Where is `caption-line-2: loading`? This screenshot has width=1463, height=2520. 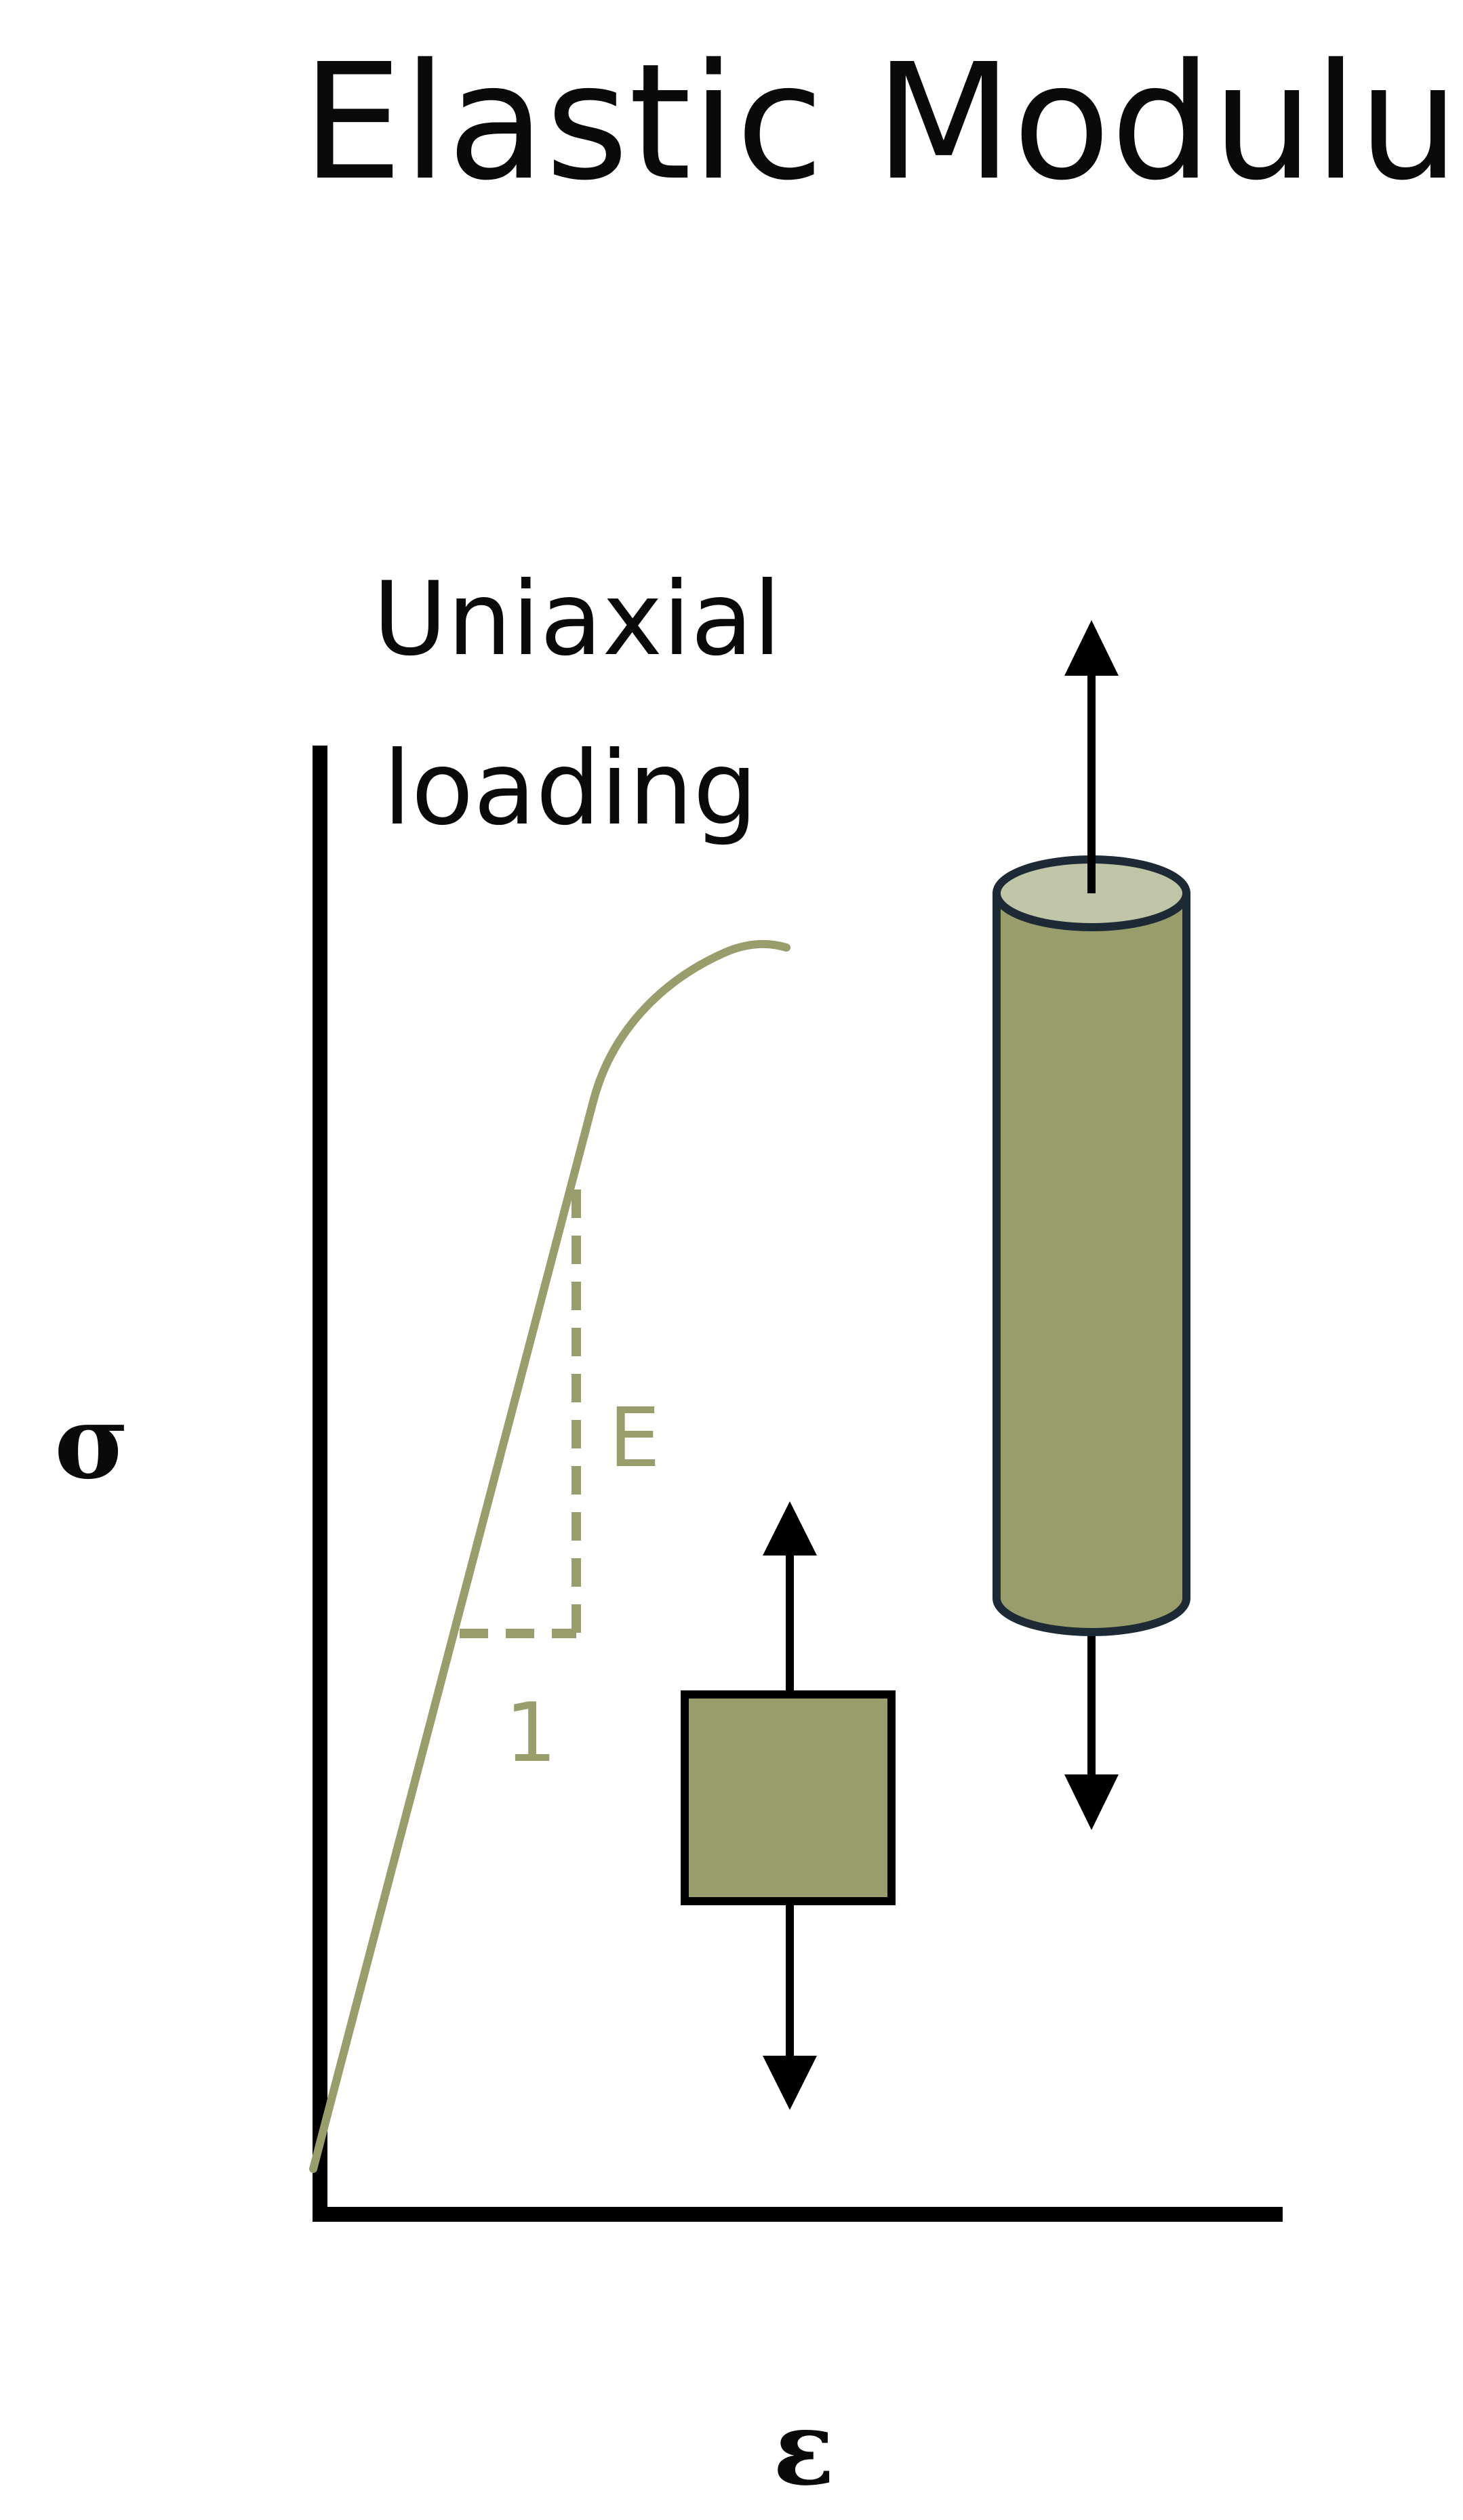 caption-line-2: loading is located at coordinates (570, 789).